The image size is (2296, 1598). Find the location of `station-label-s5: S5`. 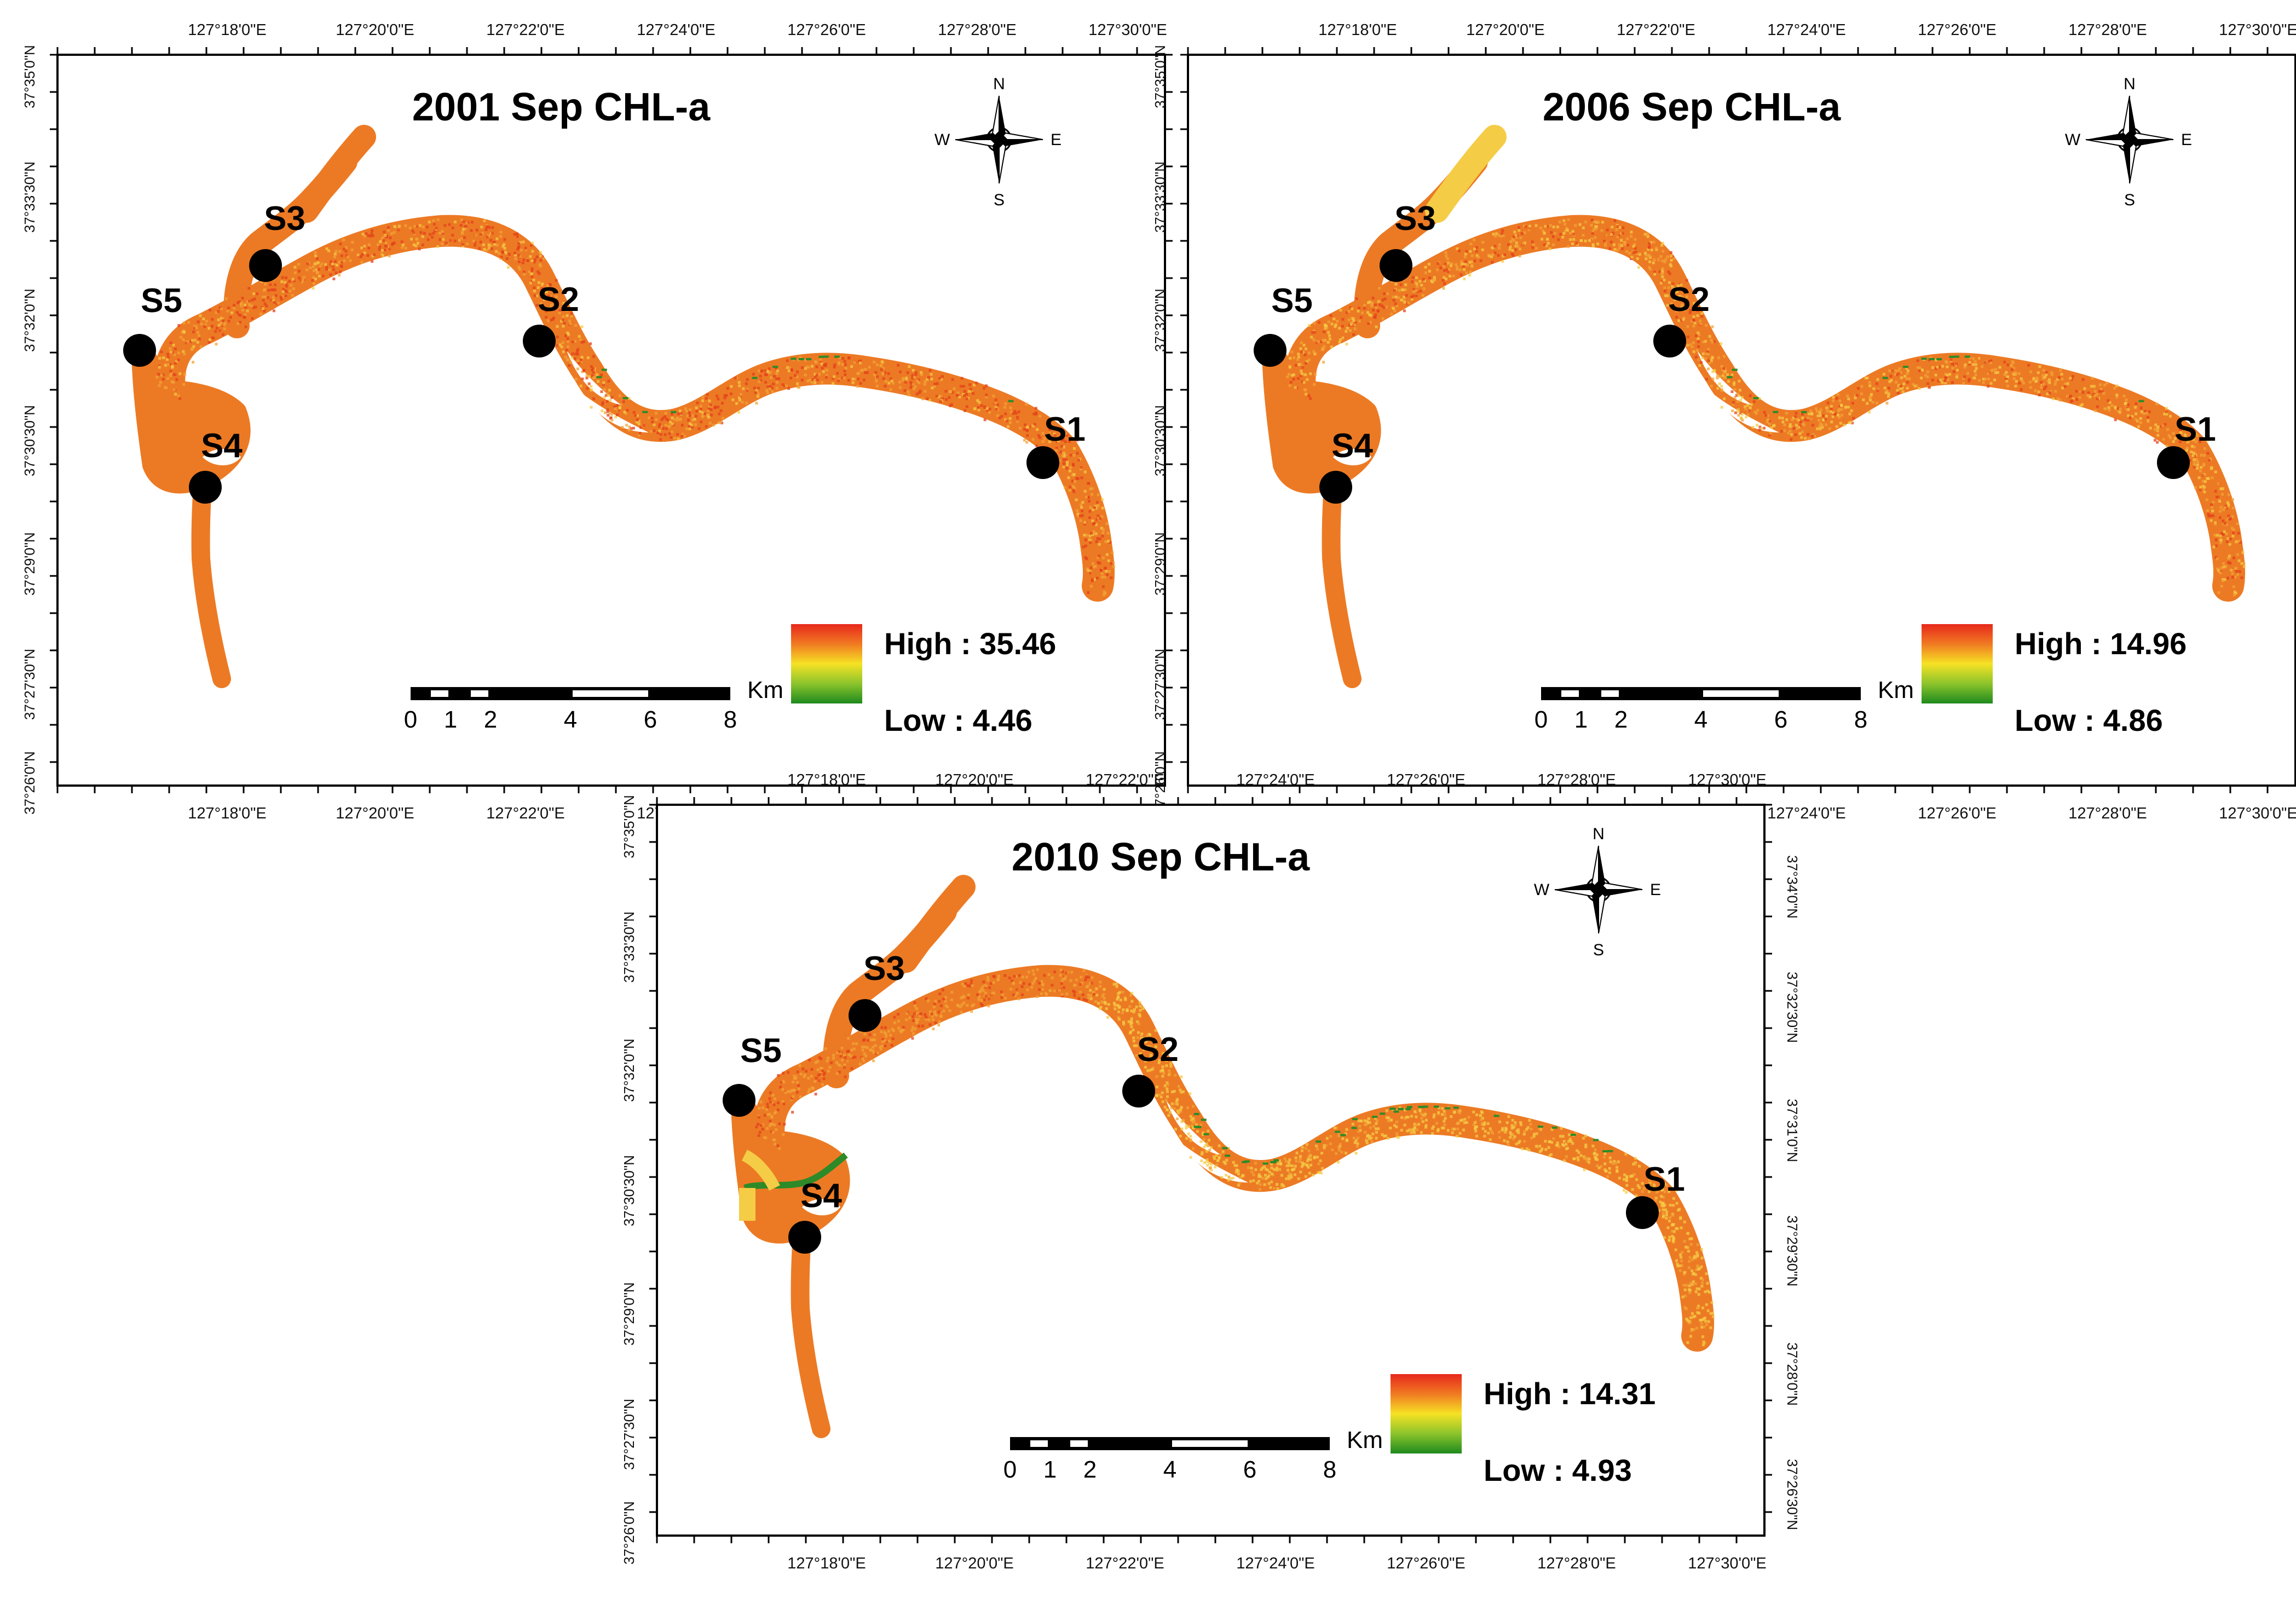

station-label-s5: S5 is located at coordinates (161, 301).